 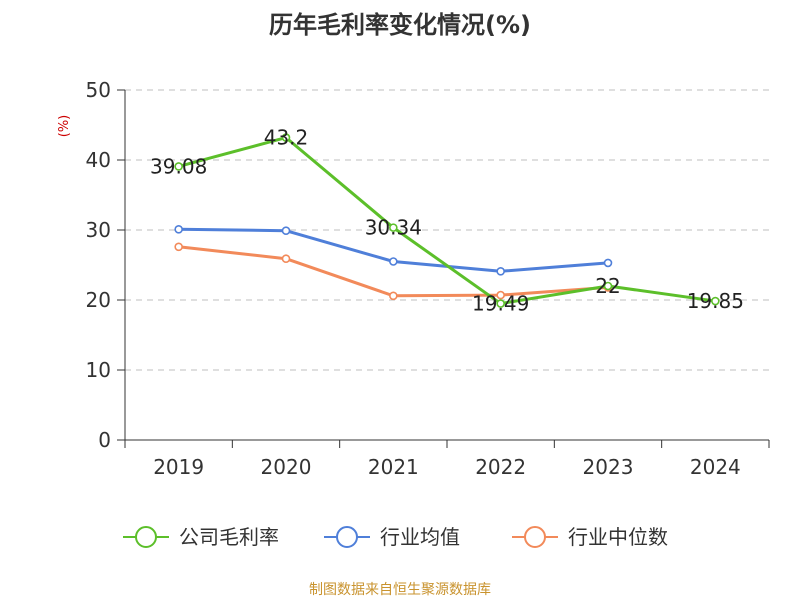 What do you see at coordinates (393, 271) in the screenshot?
I see `series-line` at bounding box center [393, 271].